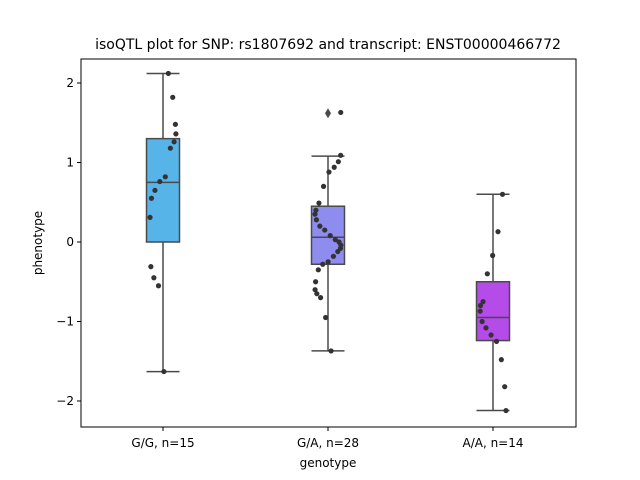  What do you see at coordinates (38, 243) in the screenshot?
I see `y-axis-label: phenotype` at bounding box center [38, 243].